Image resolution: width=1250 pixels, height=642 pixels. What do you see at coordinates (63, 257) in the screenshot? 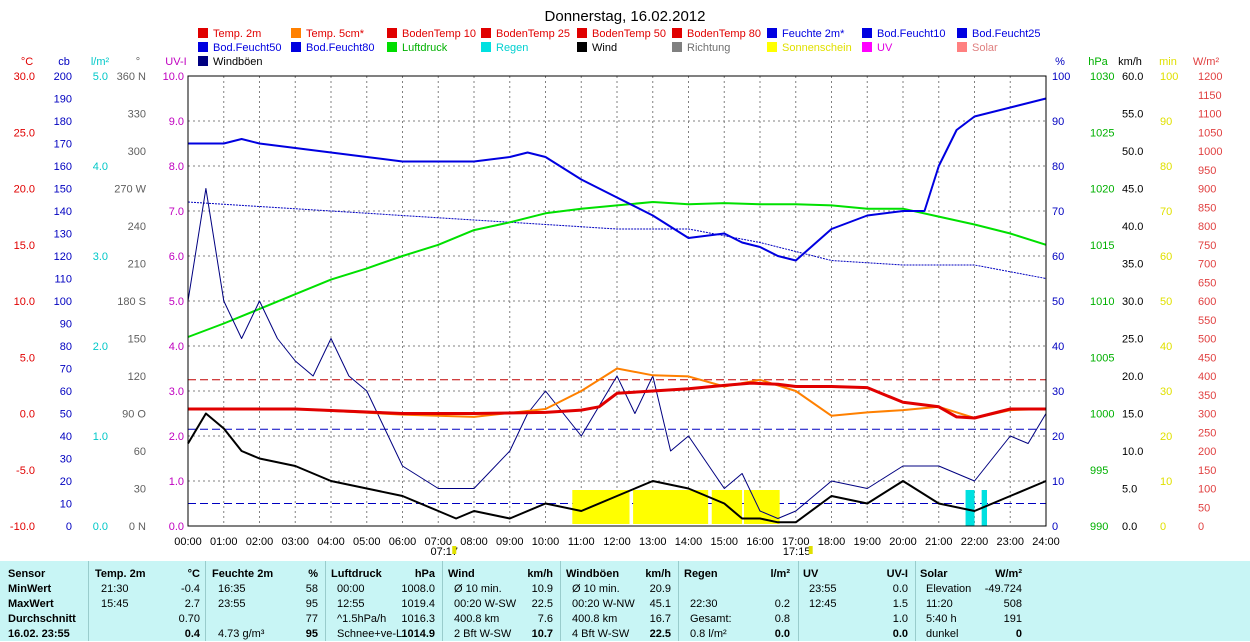
I see `axis-tick-label: 120` at bounding box center [63, 257].